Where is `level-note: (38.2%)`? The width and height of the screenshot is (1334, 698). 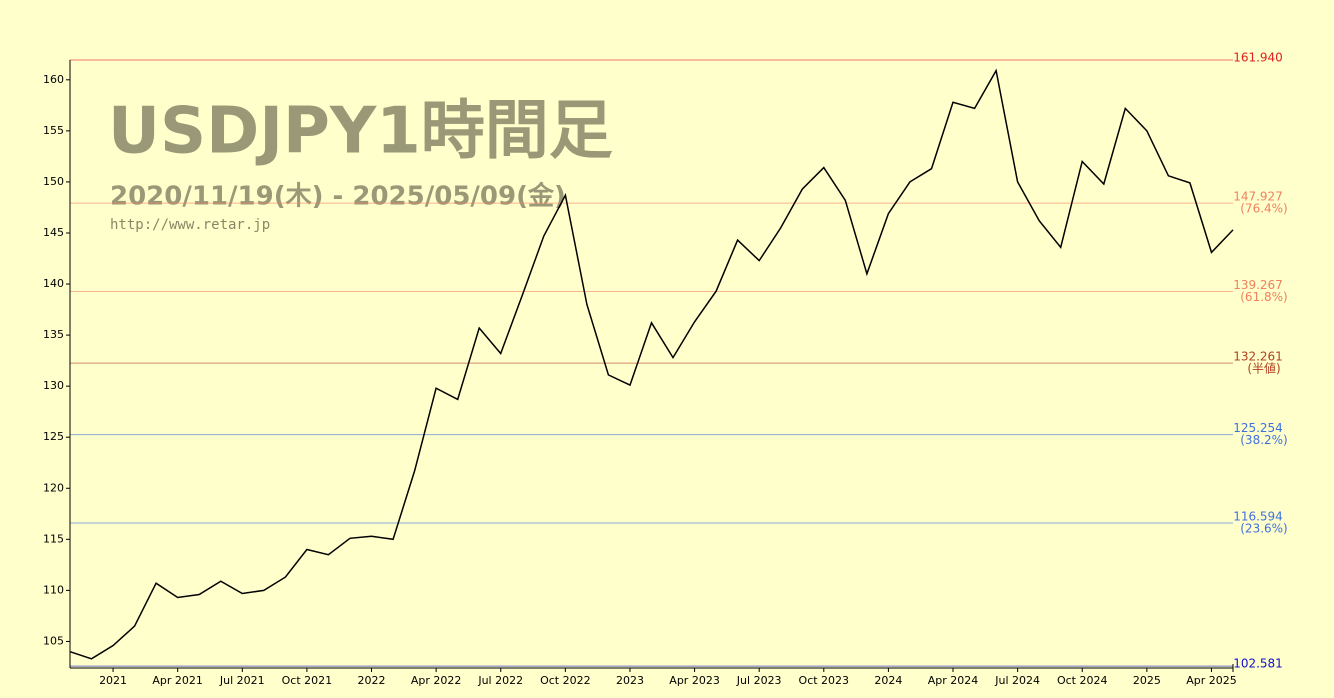 level-note: (38.2%) is located at coordinates (1263, 440).